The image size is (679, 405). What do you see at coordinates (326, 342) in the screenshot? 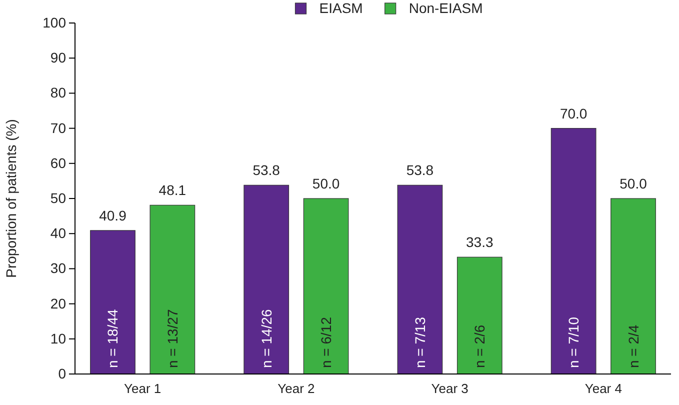
I see `annotation: n = 6/12` at bounding box center [326, 342].